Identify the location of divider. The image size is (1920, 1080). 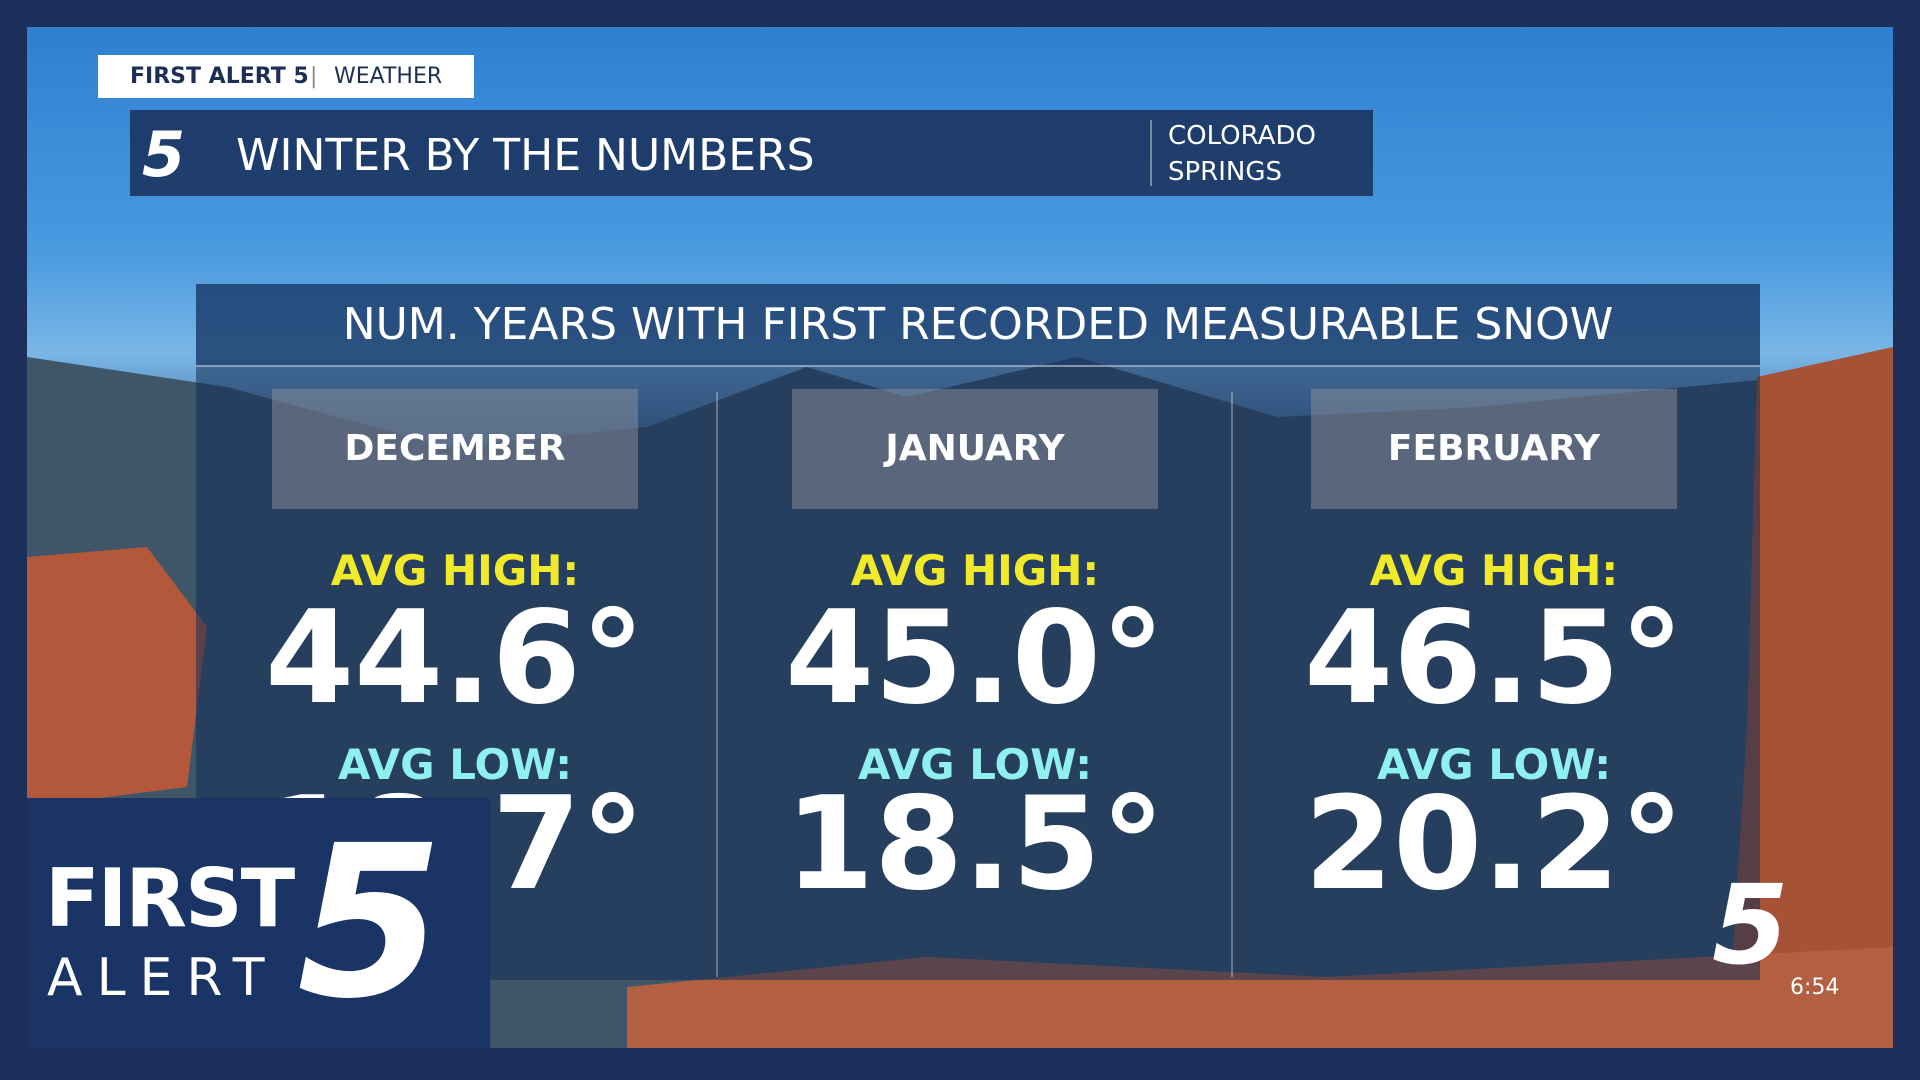
(1151, 153).